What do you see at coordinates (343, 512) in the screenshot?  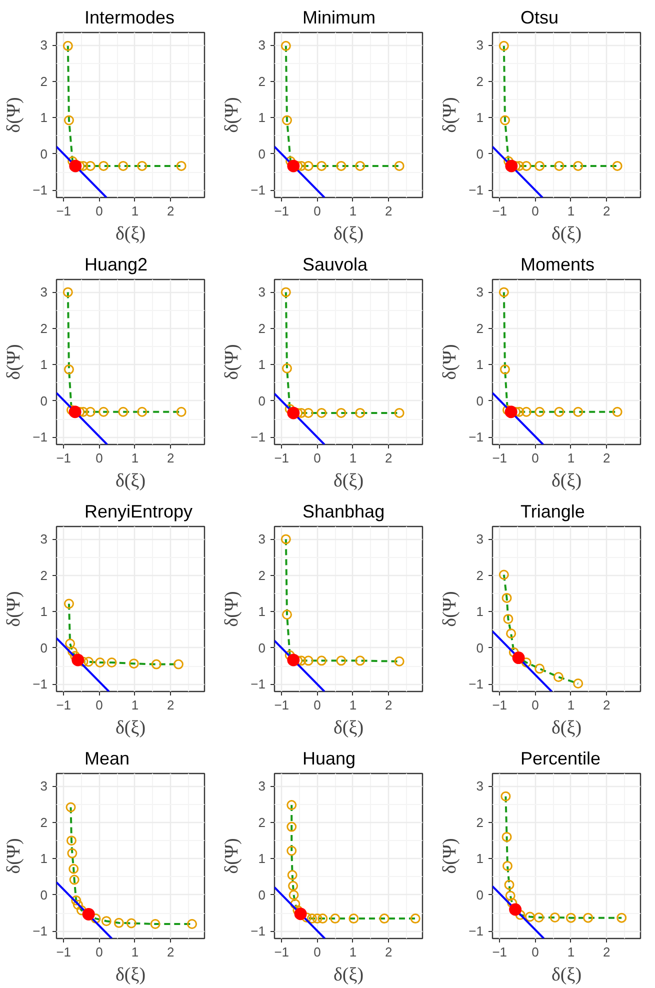 I see `chart-title: Shanbhag` at bounding box center [343, 512].